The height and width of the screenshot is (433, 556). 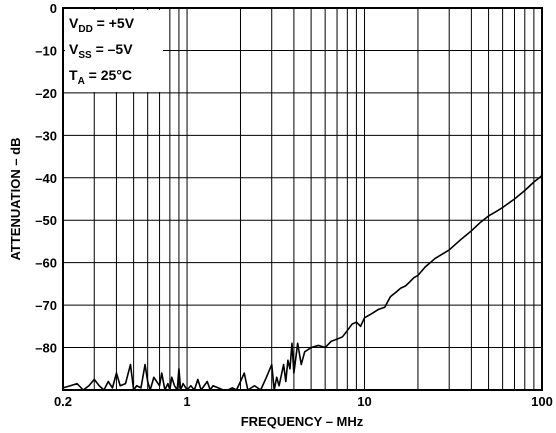 I want to click on y-tick-label-5: –50, so click(x=46, y=220).